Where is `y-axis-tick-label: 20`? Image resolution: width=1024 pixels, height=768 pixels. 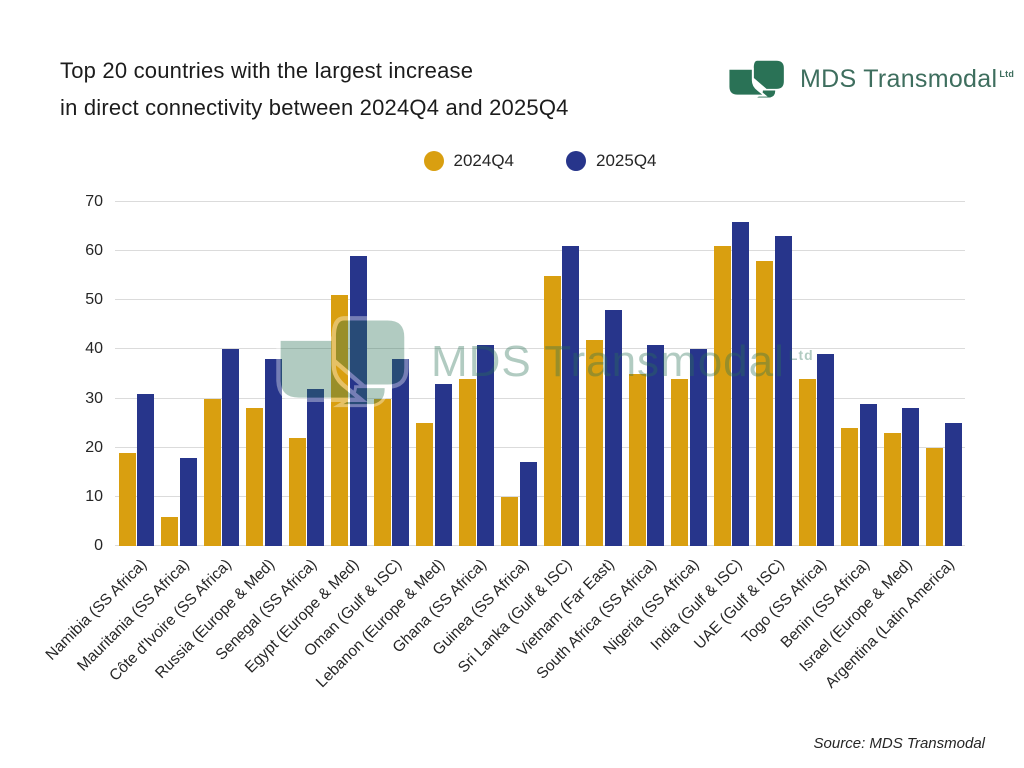
y-axis-tick-label: 20 is located at coordinates (94, 447).